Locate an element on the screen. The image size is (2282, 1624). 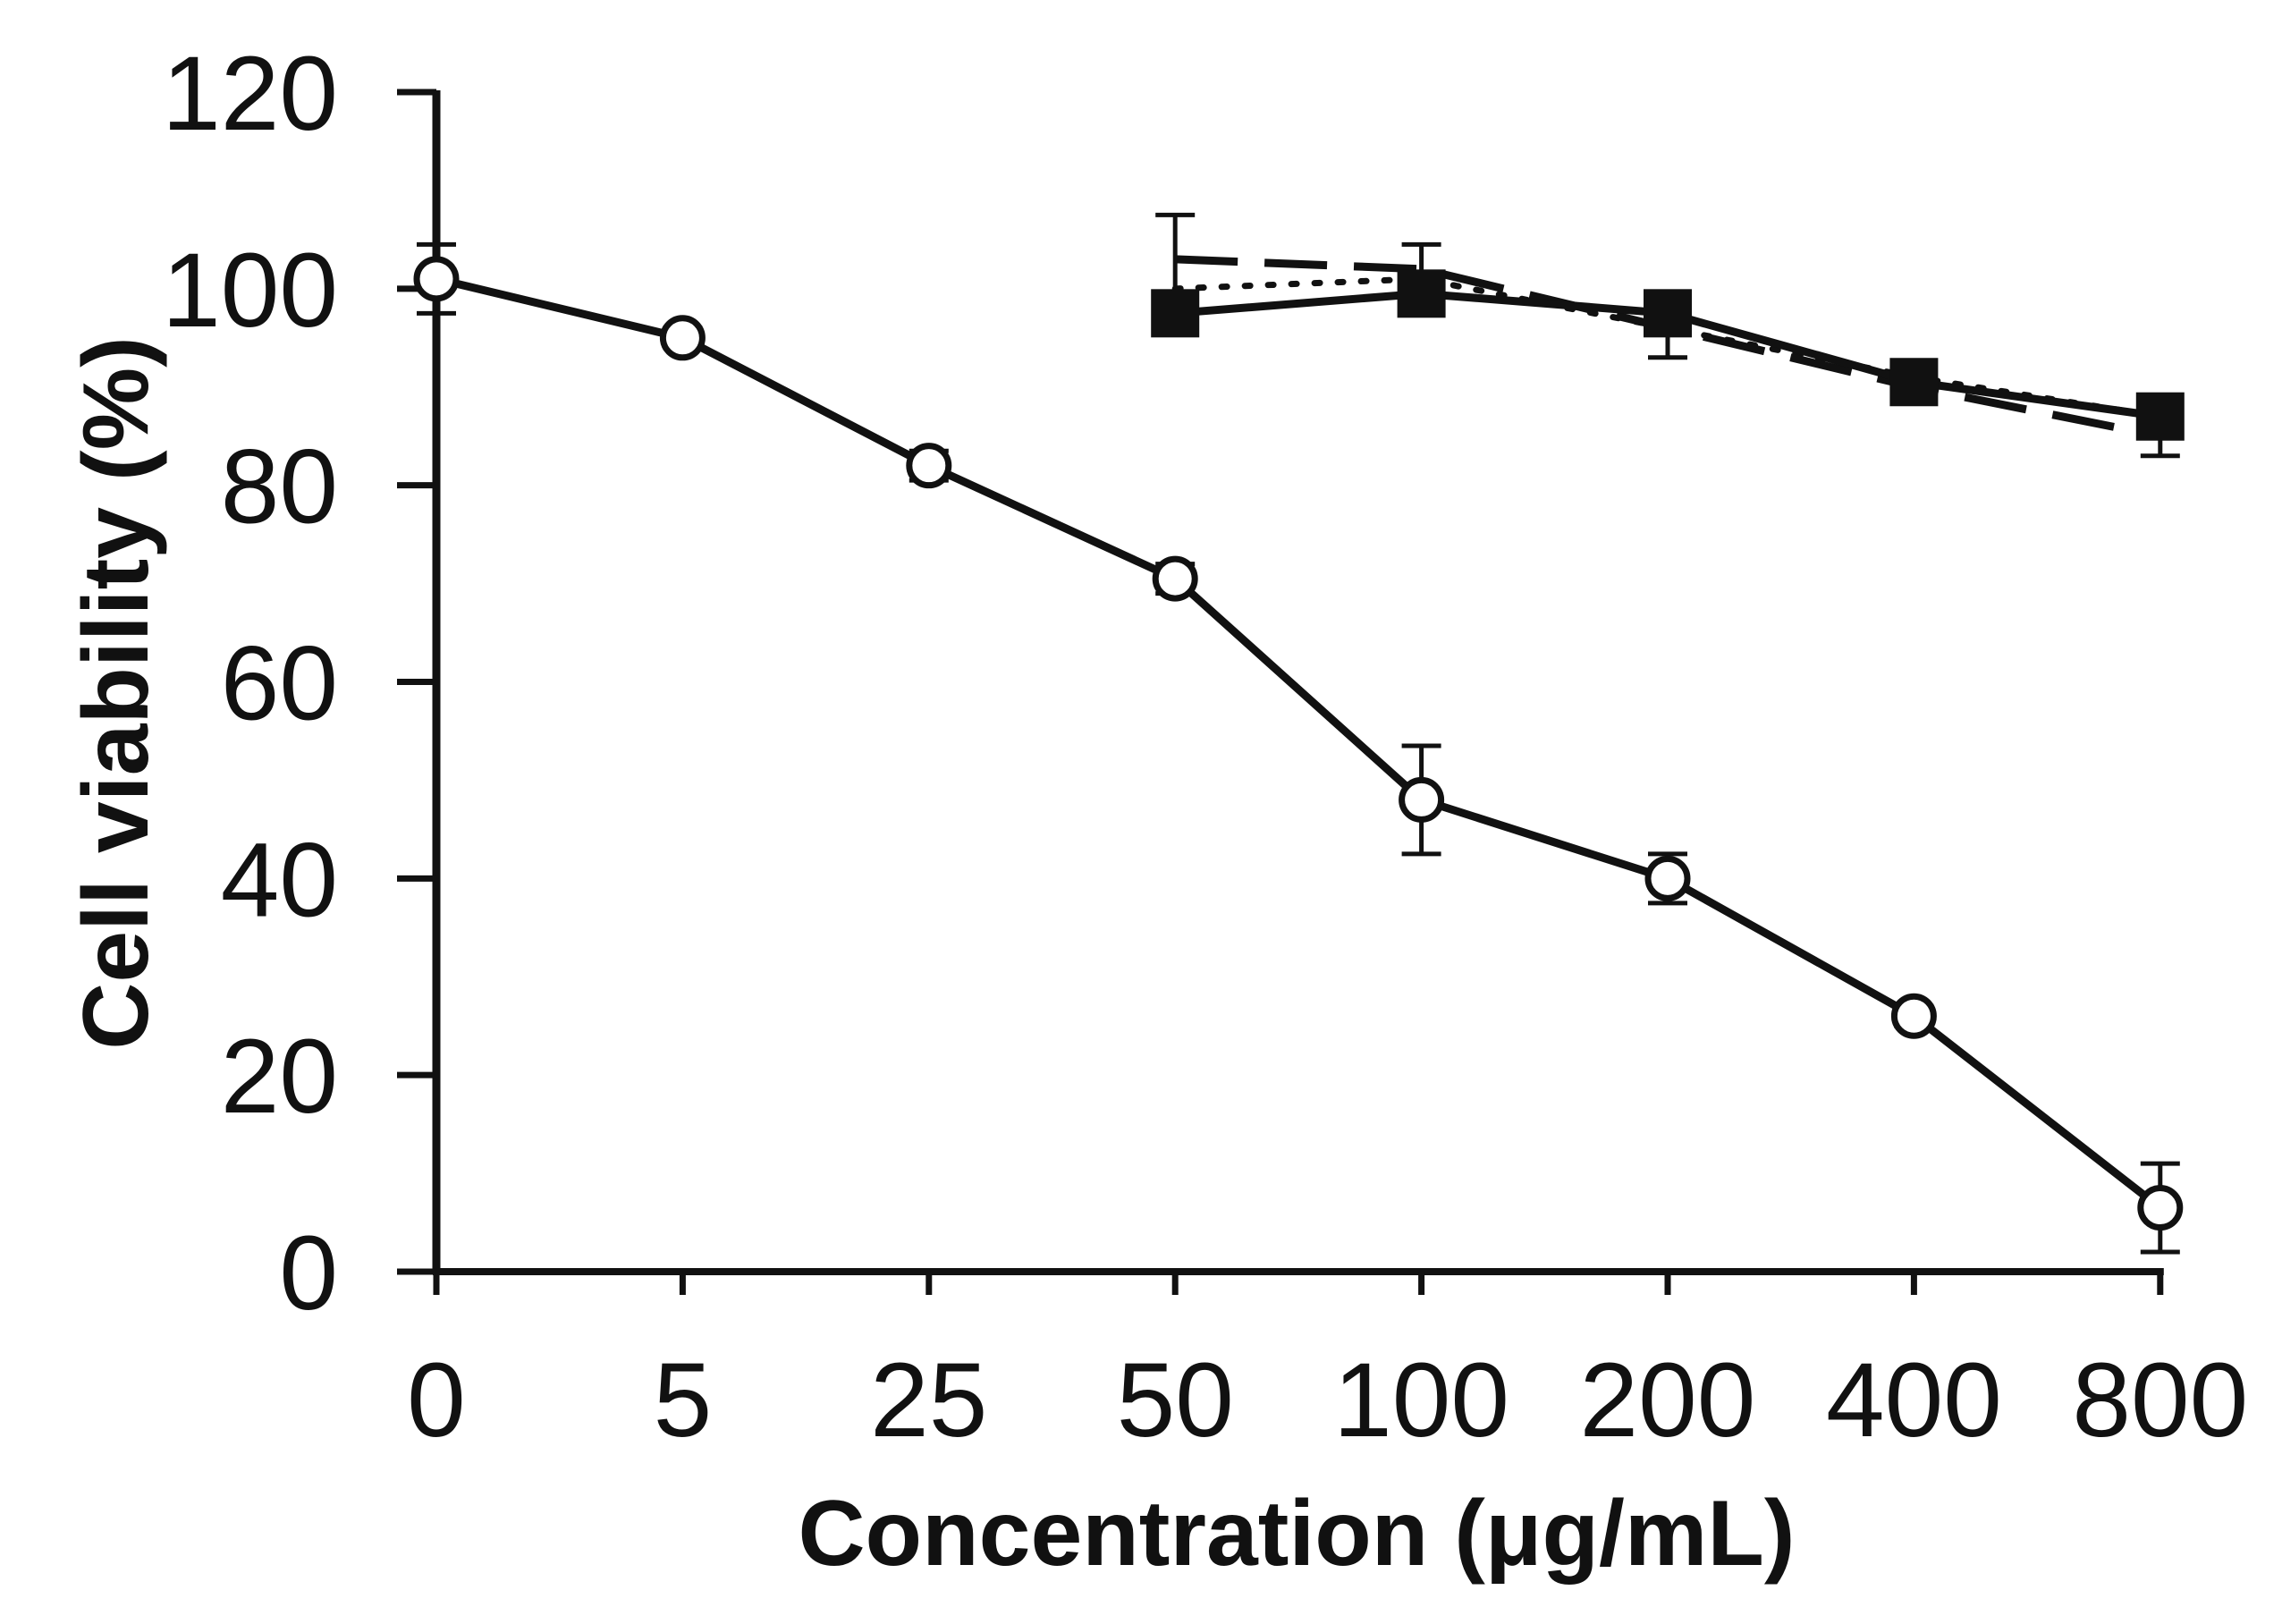
y-tick-label: 80 is located at coordinates (279, 487).